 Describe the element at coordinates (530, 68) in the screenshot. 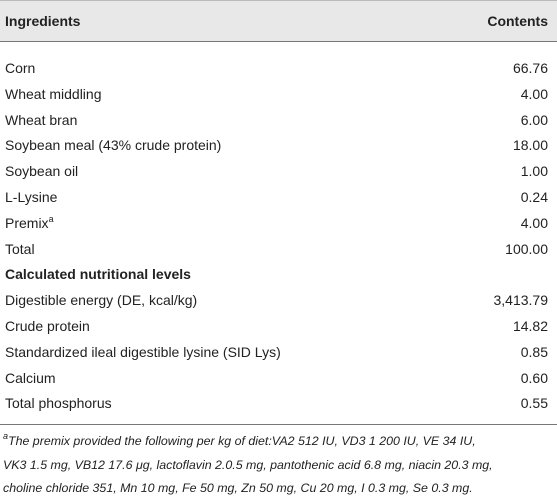

I see `row-value: 66.76` at that location.